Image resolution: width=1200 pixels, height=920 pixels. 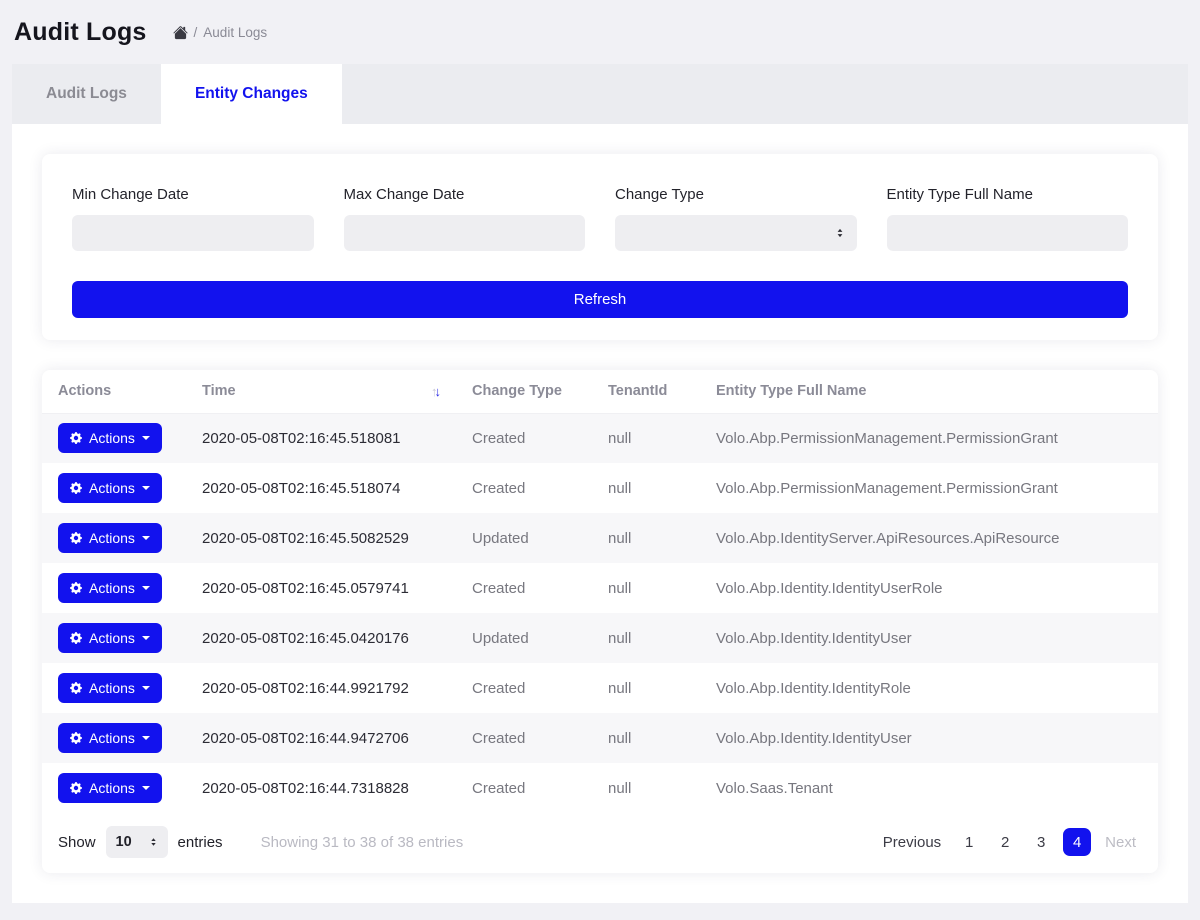 What do you see at coordinates (600, 299) in the screenshot?
I see `refresh-button: Refresh` at bounding box center [600, 299].